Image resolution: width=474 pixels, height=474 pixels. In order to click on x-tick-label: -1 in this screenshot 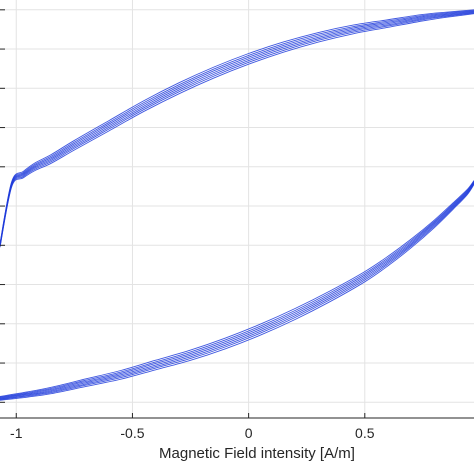, I will do `click(16, 433)`.